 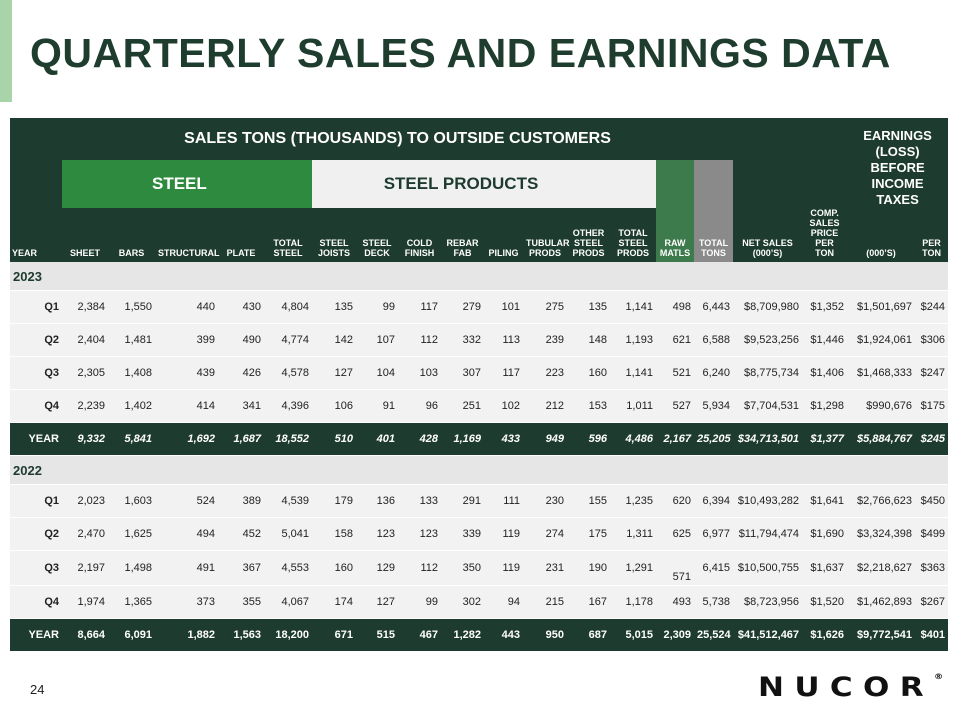 What do you see at coordinates (419, 373) in the screenshot?
I see `cell: 103` at bounding box center [419, 373].